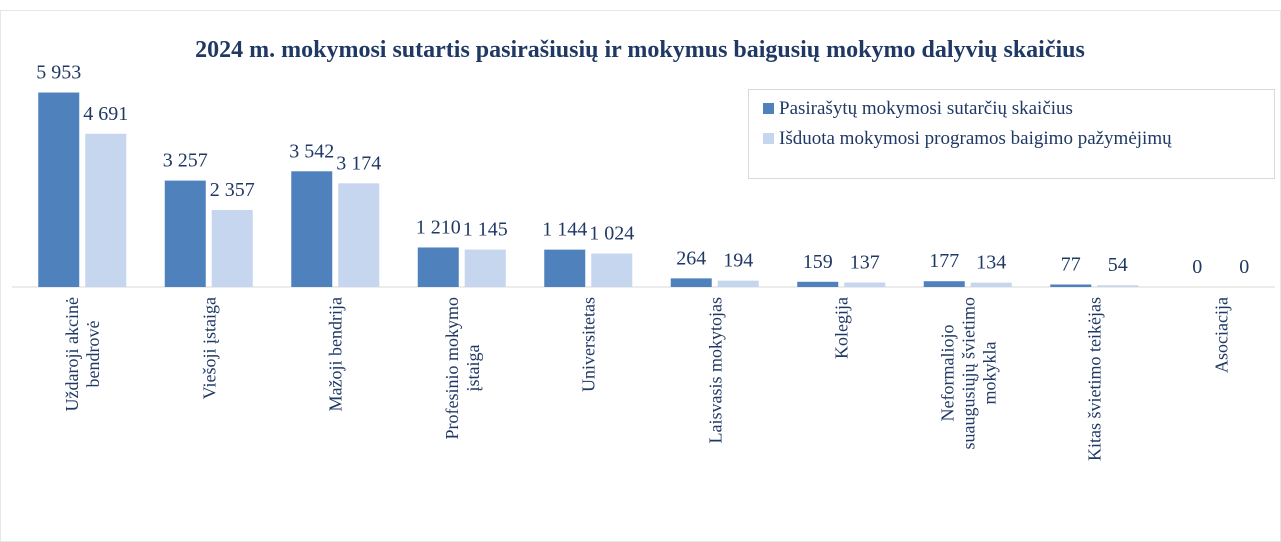 The width and height of the screenshot is (1281, 542). What do you see at coordinates (715, 370) in the screenshot?
I see `x-tick-label: Laisvasis mokytojas` at bounding box center [715, 370].